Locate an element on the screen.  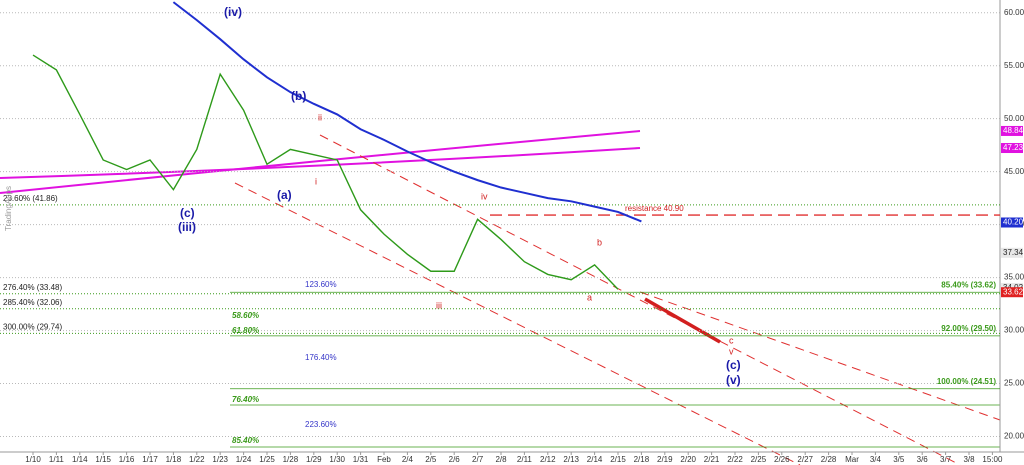
wave-label: (a) is located at coordinates (284, 195).